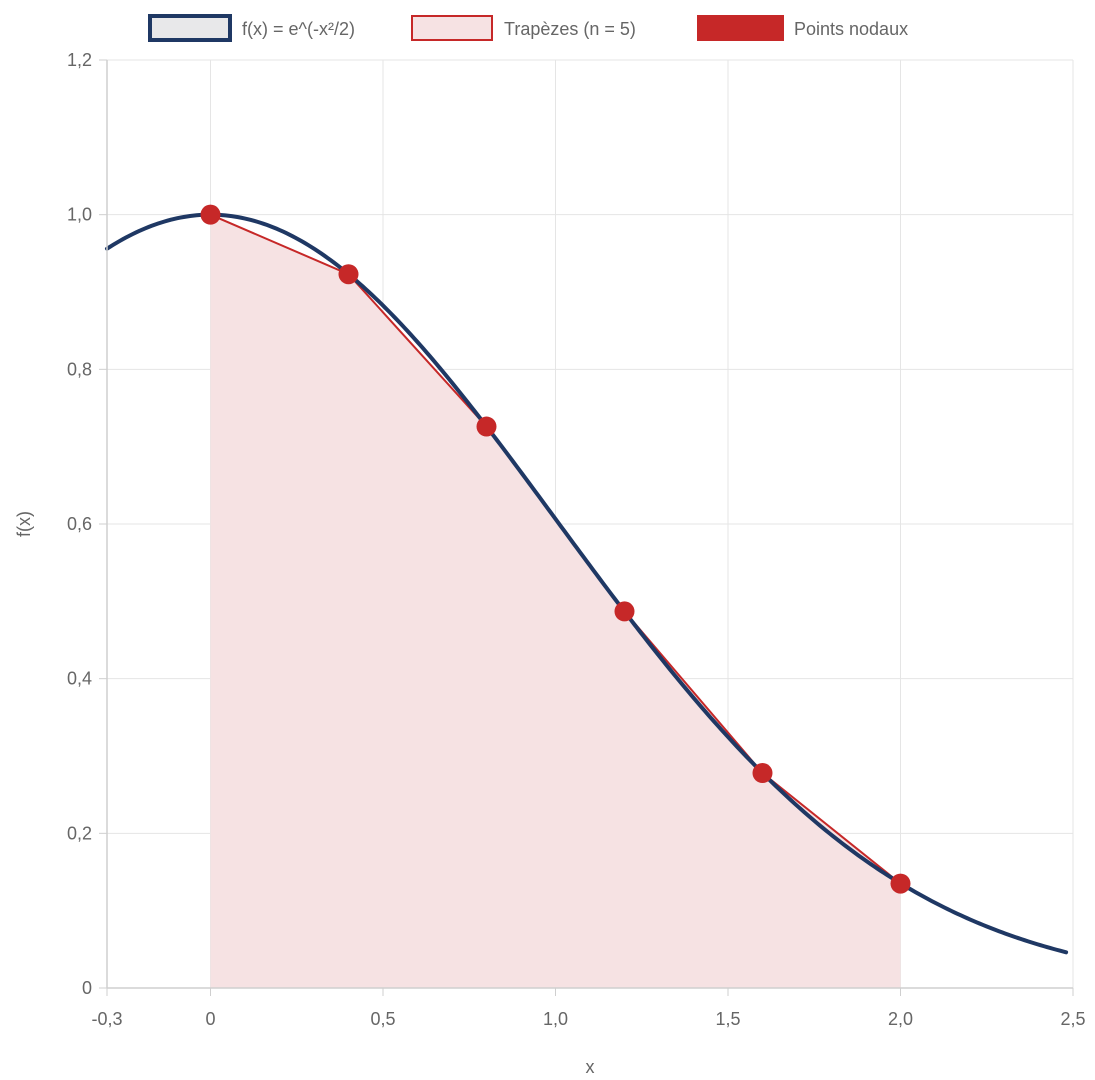 This screenshot has height=1080, width=1095. What do you see at coordinates (79, 833) in the screenshot?
I see `y-tick-label: 0,2` at bounding box center [79, 833].